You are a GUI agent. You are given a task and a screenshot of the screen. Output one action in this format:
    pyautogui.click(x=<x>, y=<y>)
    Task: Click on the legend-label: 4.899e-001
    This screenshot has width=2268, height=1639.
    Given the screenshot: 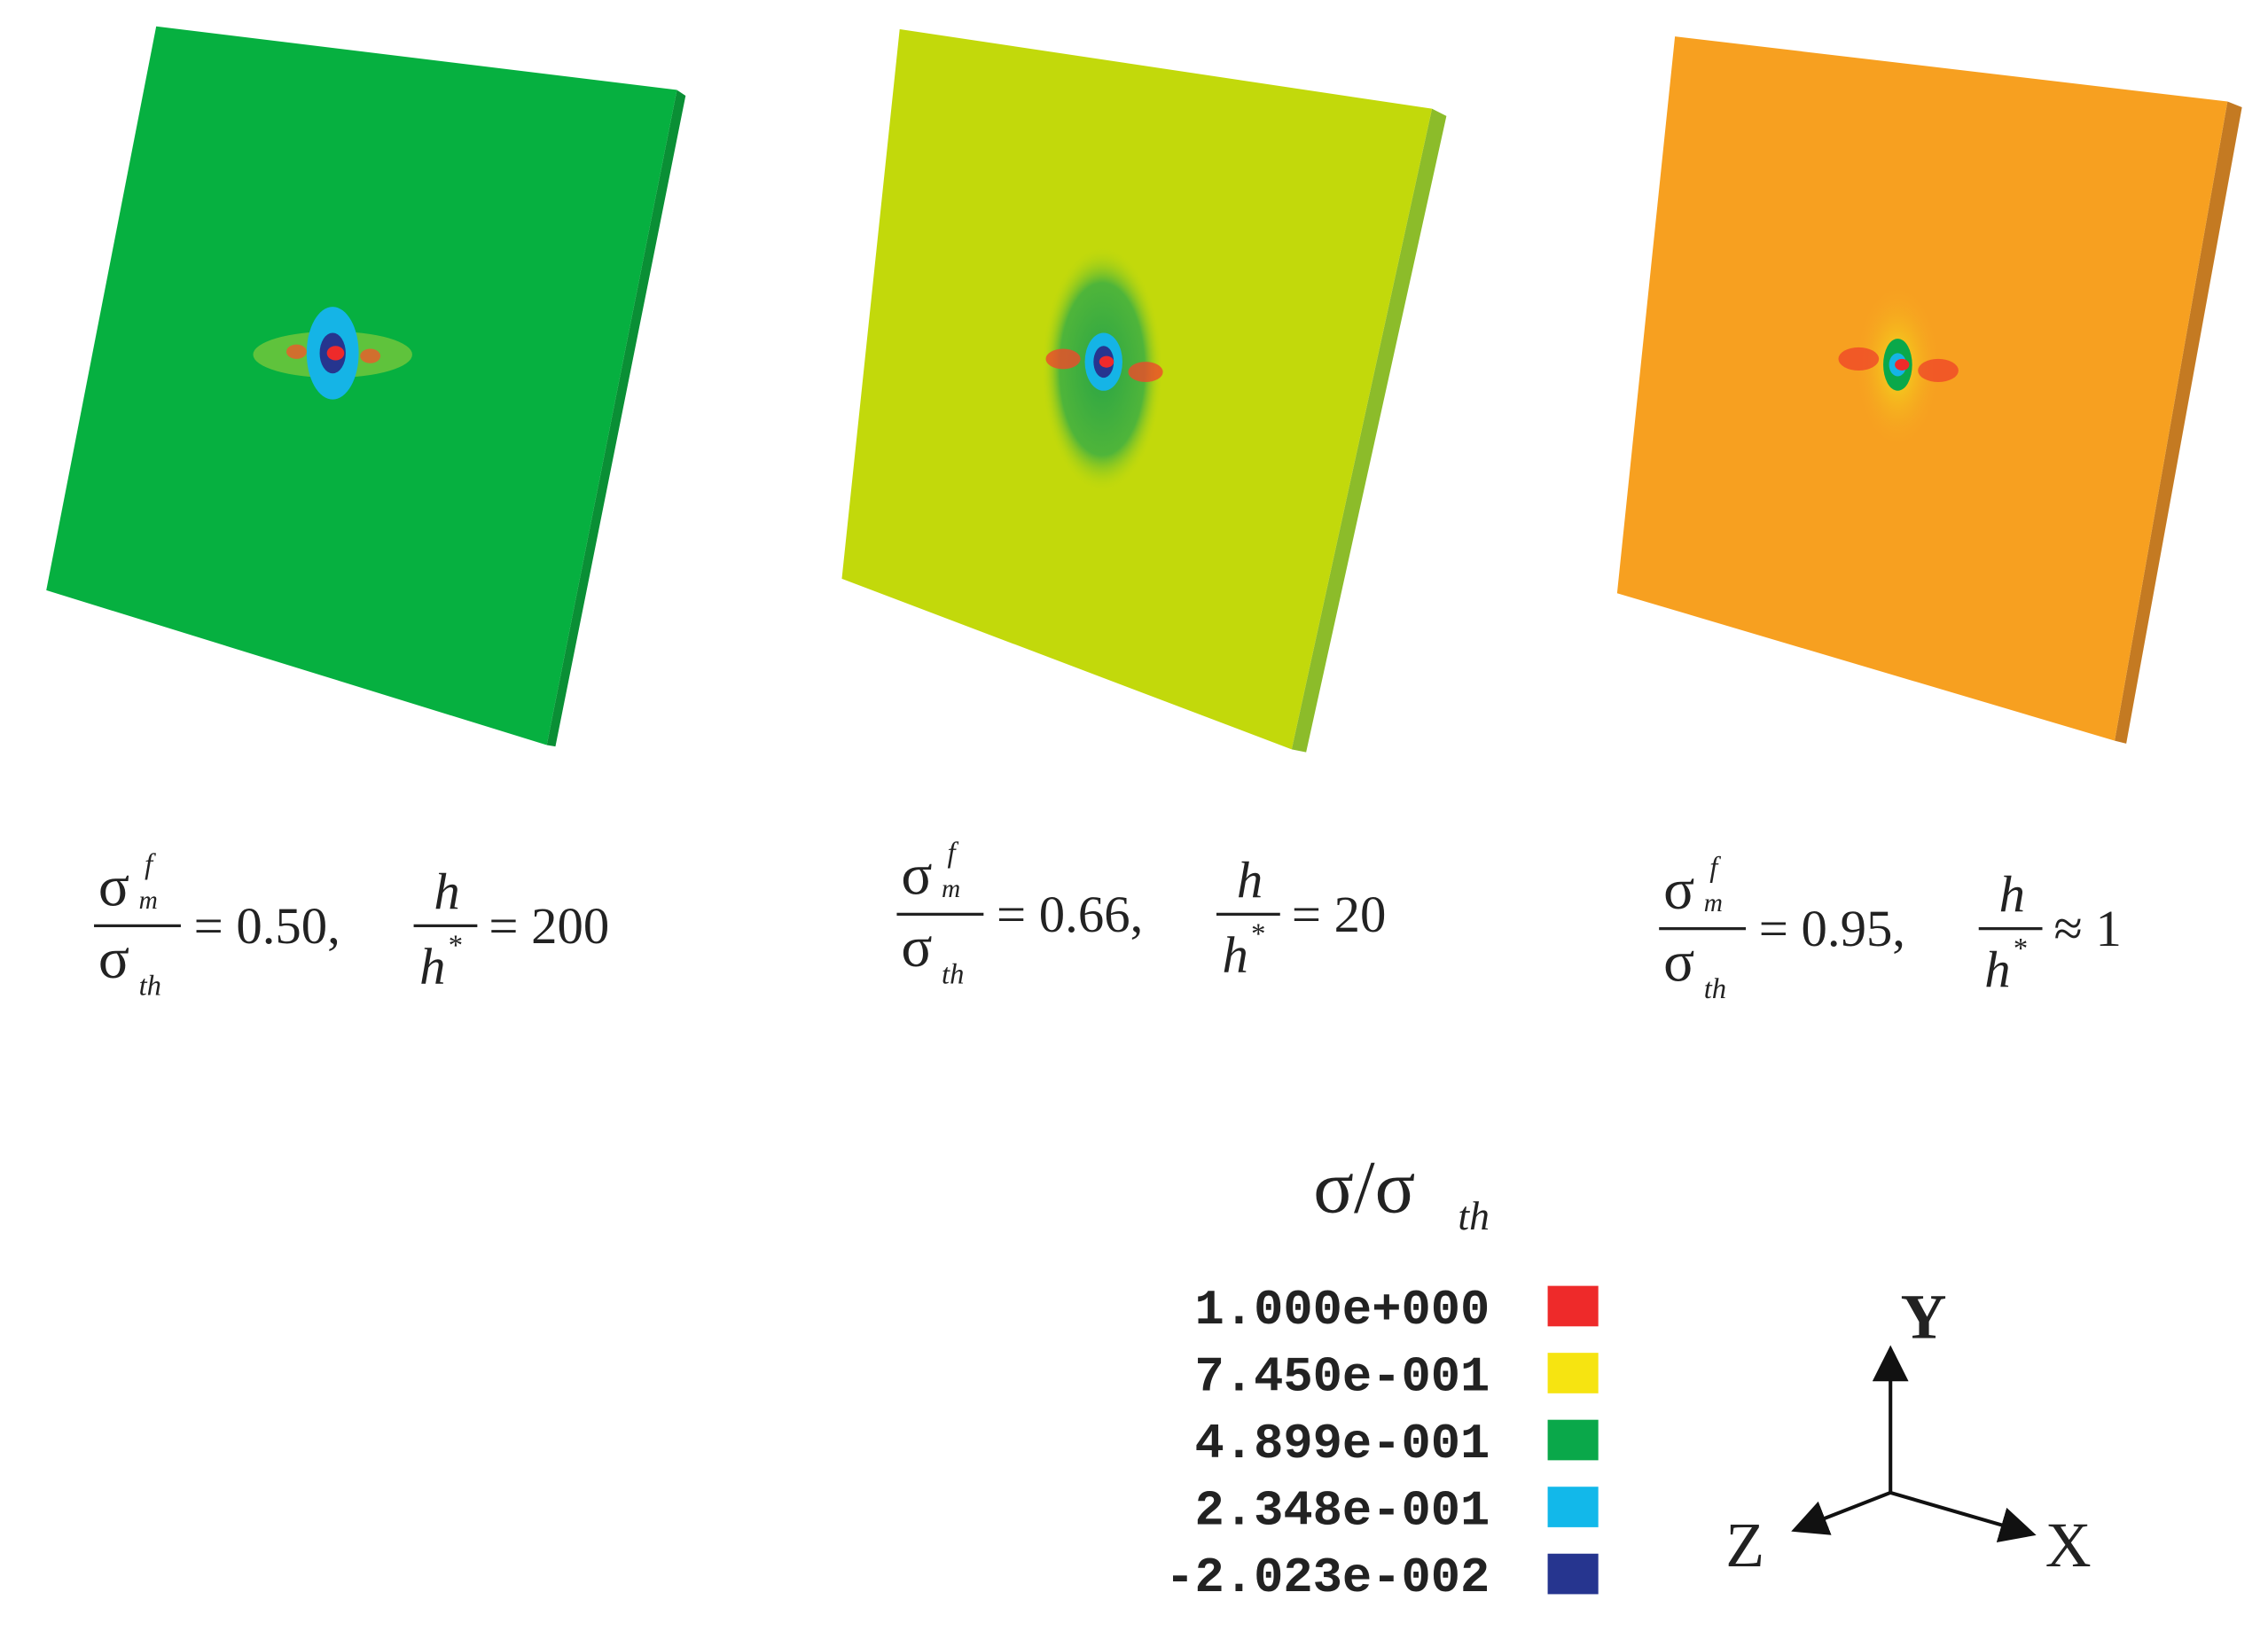 What is the action you would take?
    pyautogui.click(x=1342, y=1444)
    